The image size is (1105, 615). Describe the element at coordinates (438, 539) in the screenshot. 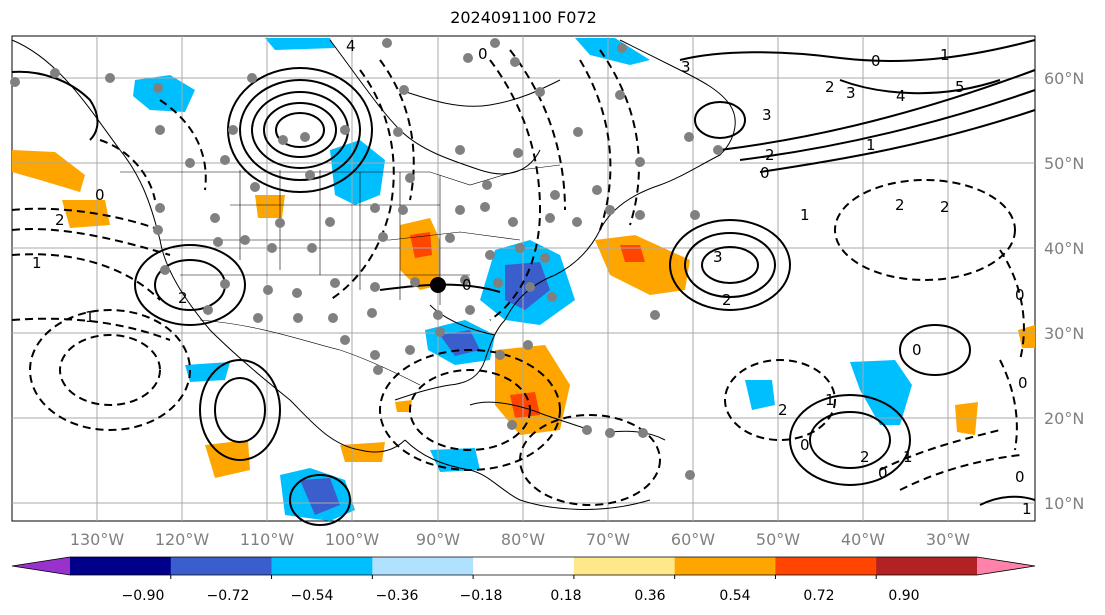

I see `lon-label: 90°W` at that location.